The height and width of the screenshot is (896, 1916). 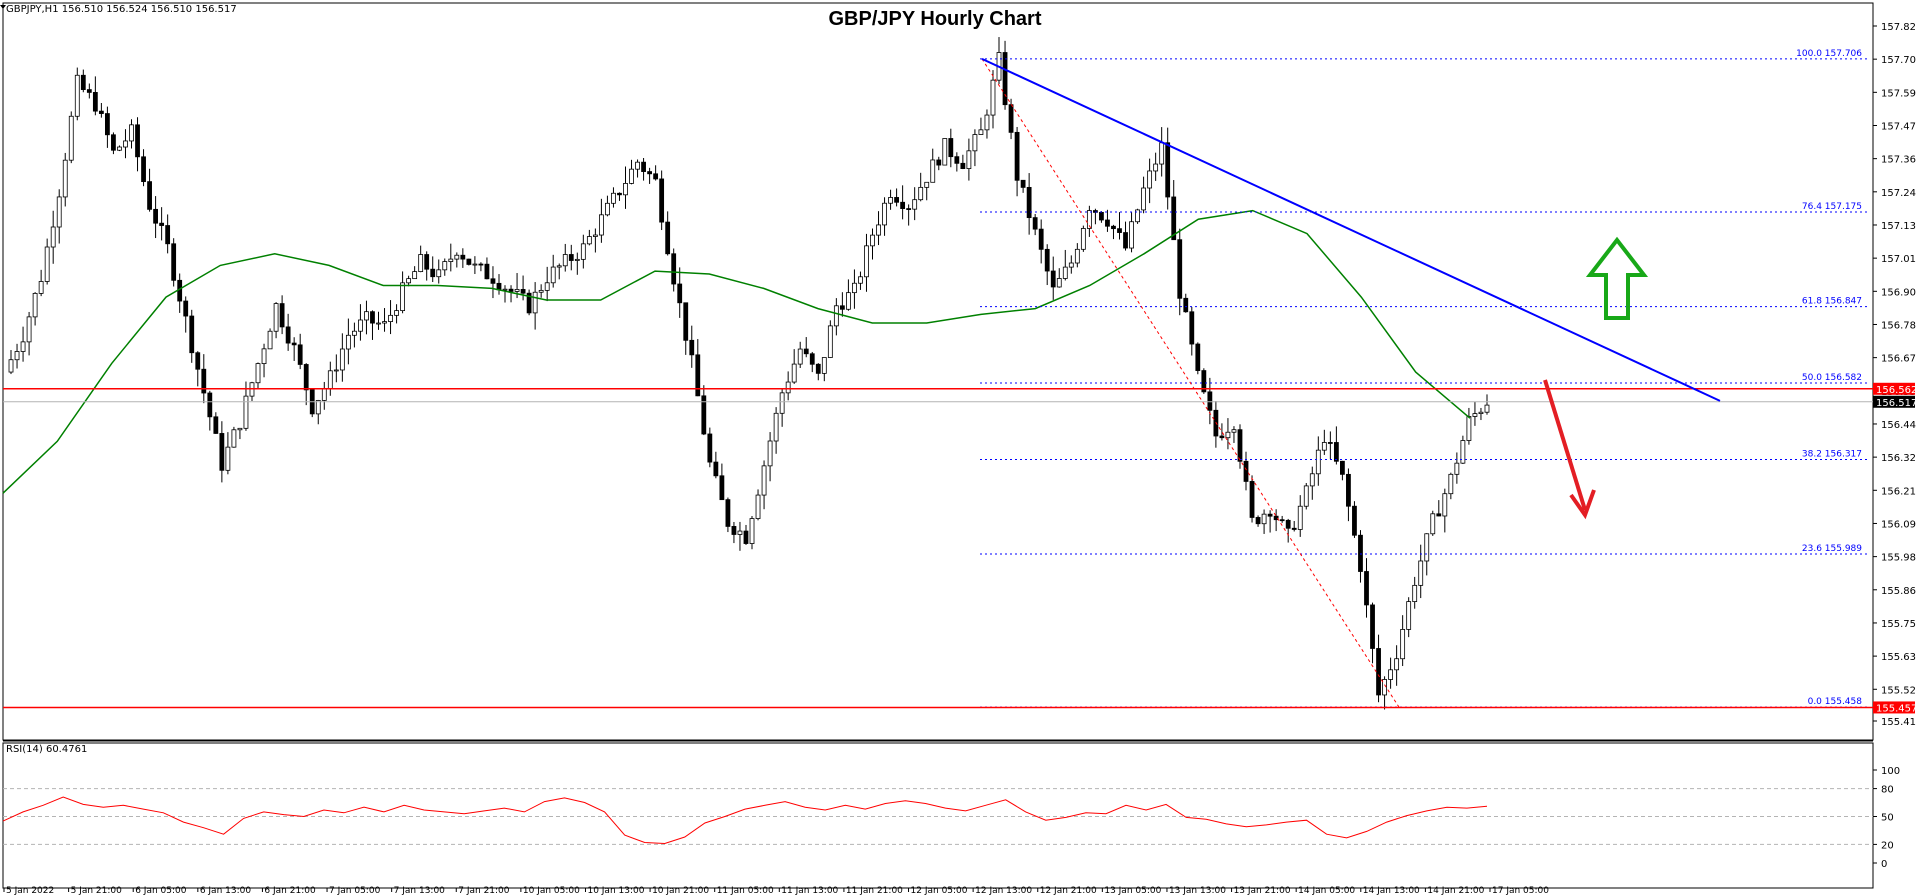 What do you see at coordinates (1617, 278) in the screenshot?
I see `up-arrow-icon` at bounding box center [1617, 278].